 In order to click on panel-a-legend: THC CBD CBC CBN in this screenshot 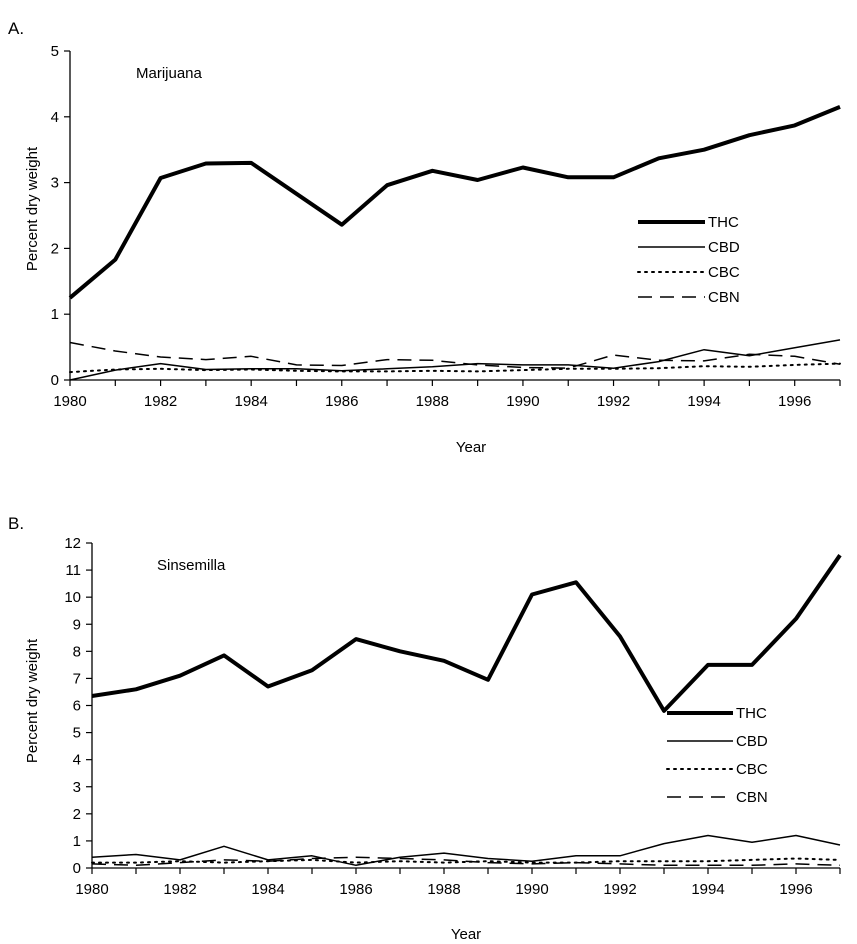, I will do `click(688, 260)`.